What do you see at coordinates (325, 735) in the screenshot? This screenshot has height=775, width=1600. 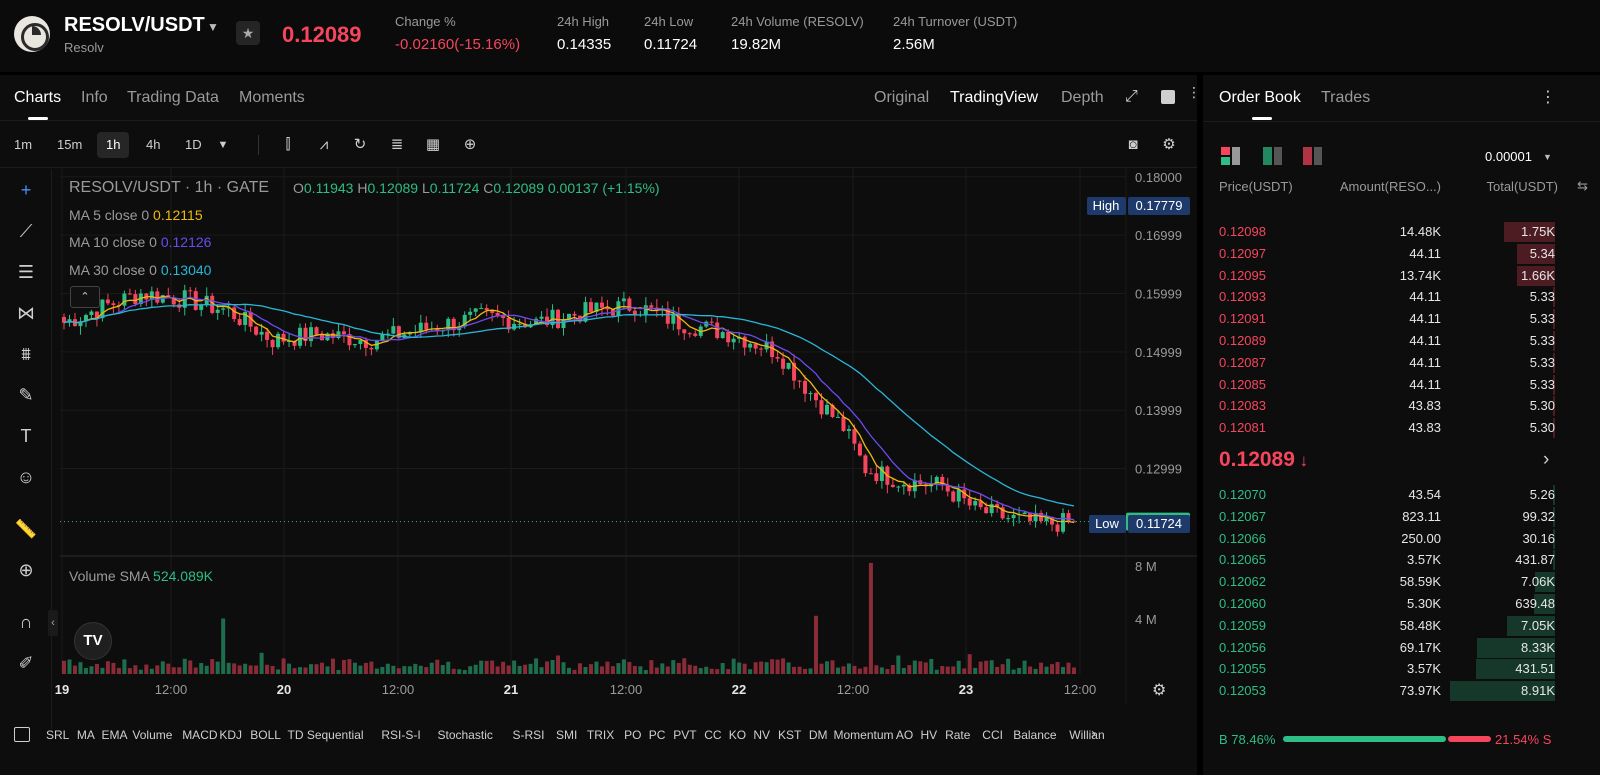 I see `indicator-td-sequential: TD Sequential` at bounding box center [325, 735].